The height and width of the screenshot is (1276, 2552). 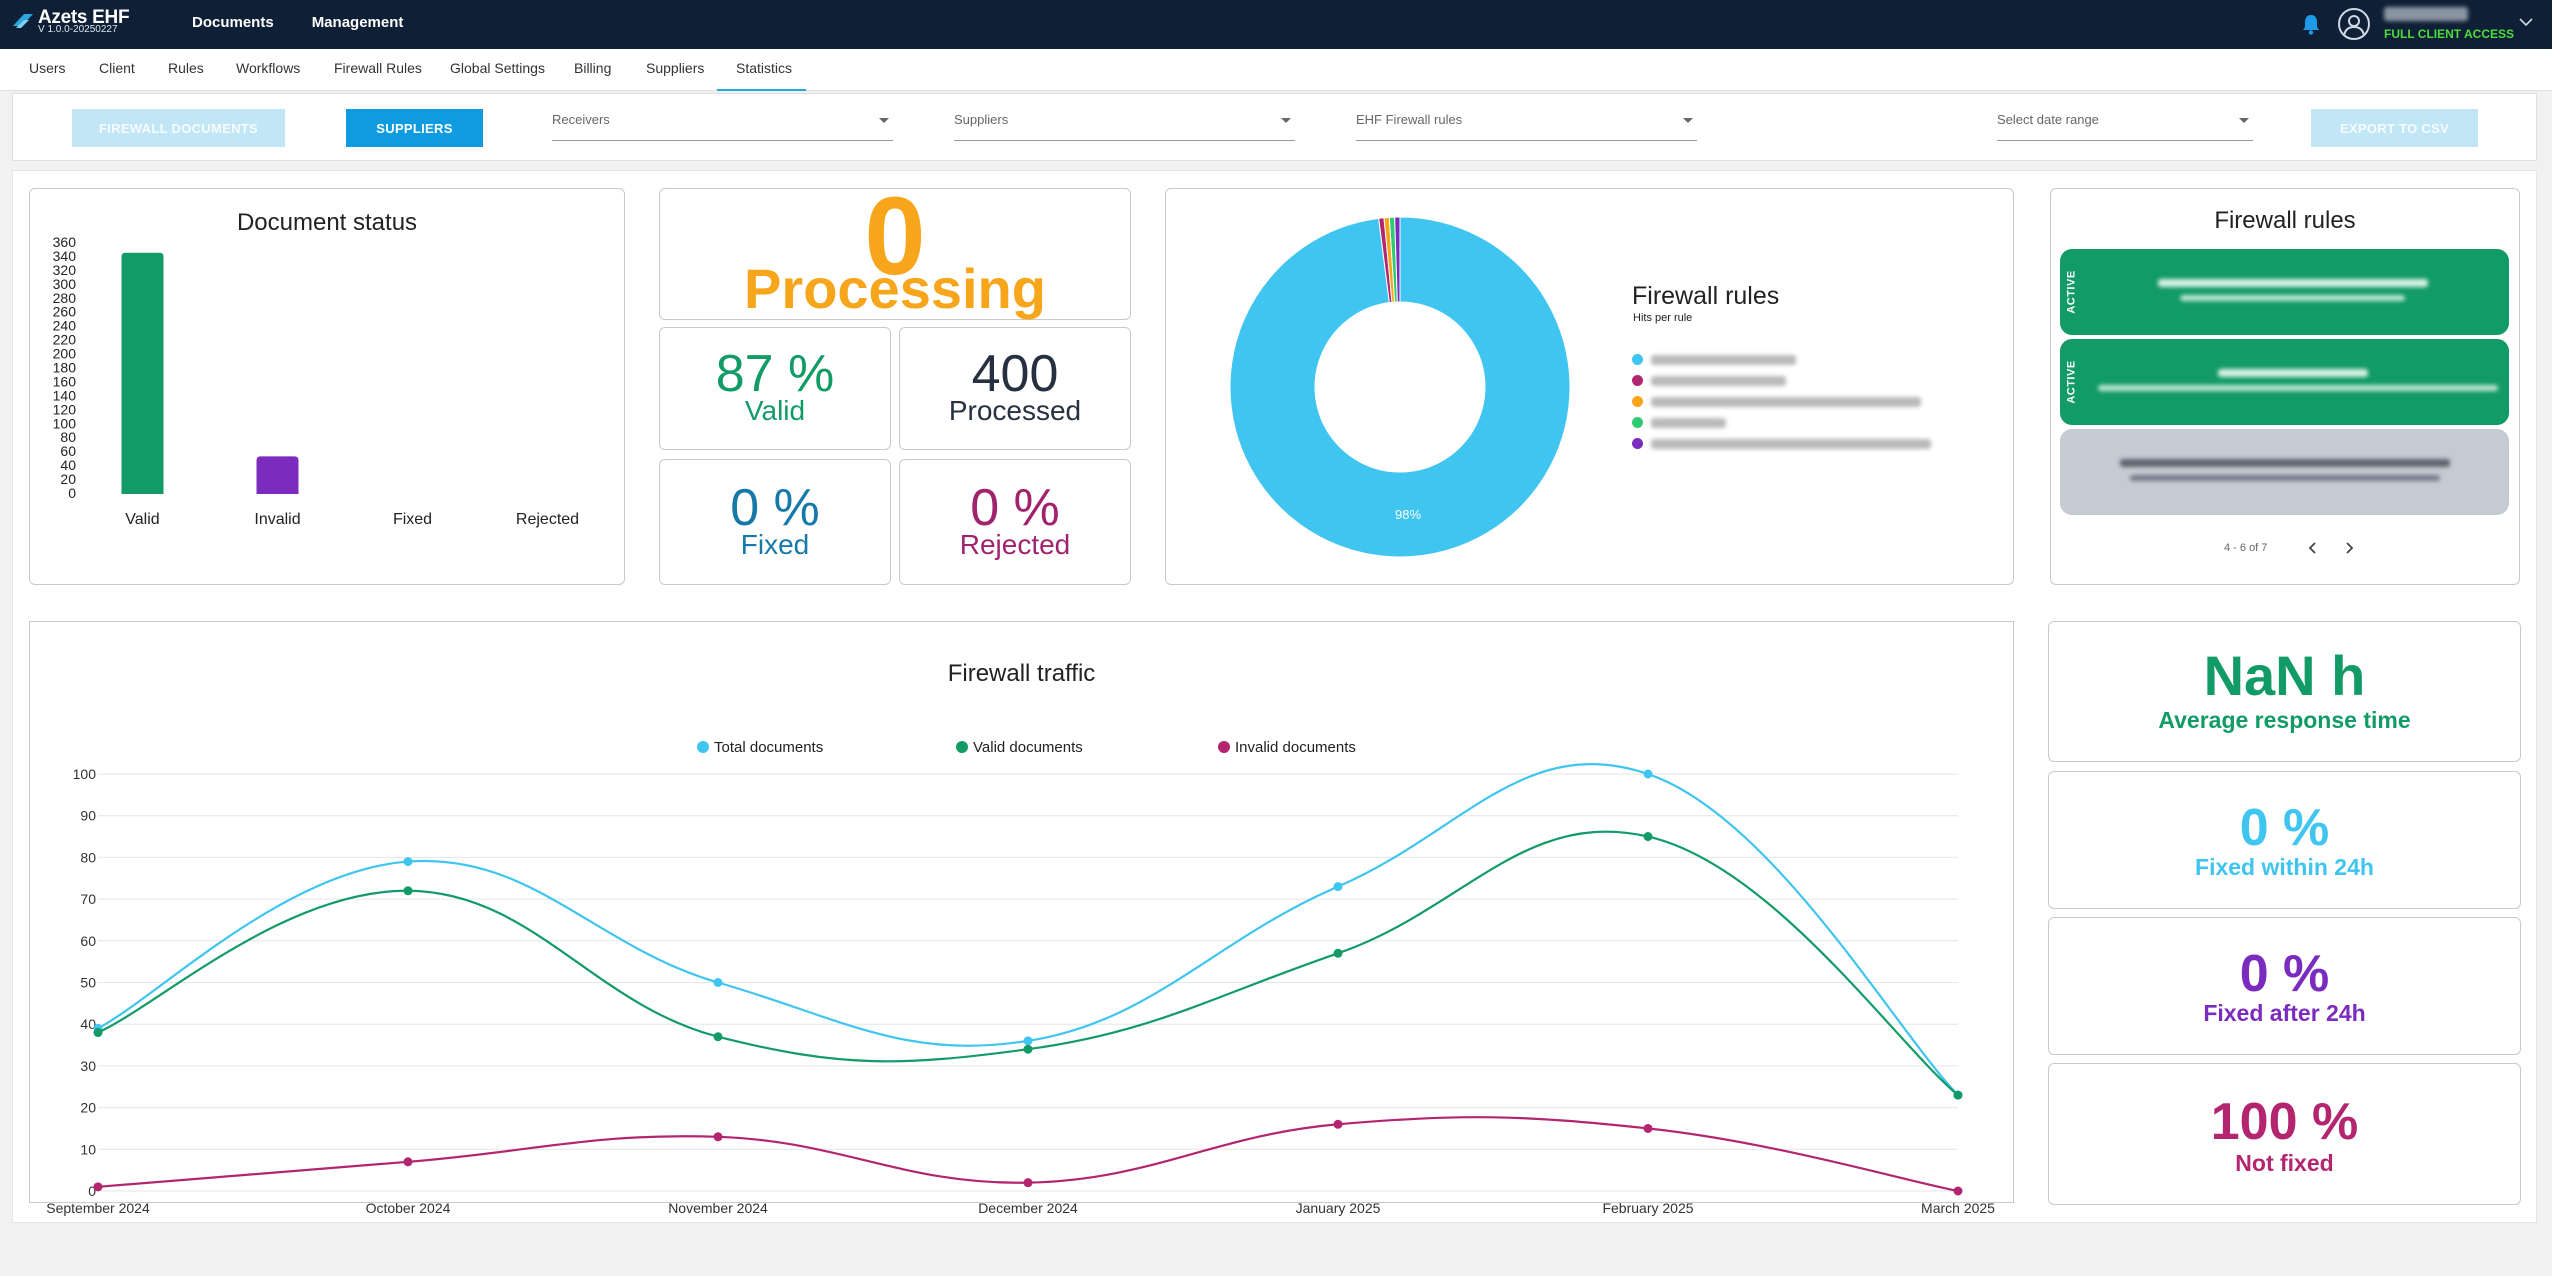 I want to click on y-tick-label: 20, so click(x=88, y=1108).